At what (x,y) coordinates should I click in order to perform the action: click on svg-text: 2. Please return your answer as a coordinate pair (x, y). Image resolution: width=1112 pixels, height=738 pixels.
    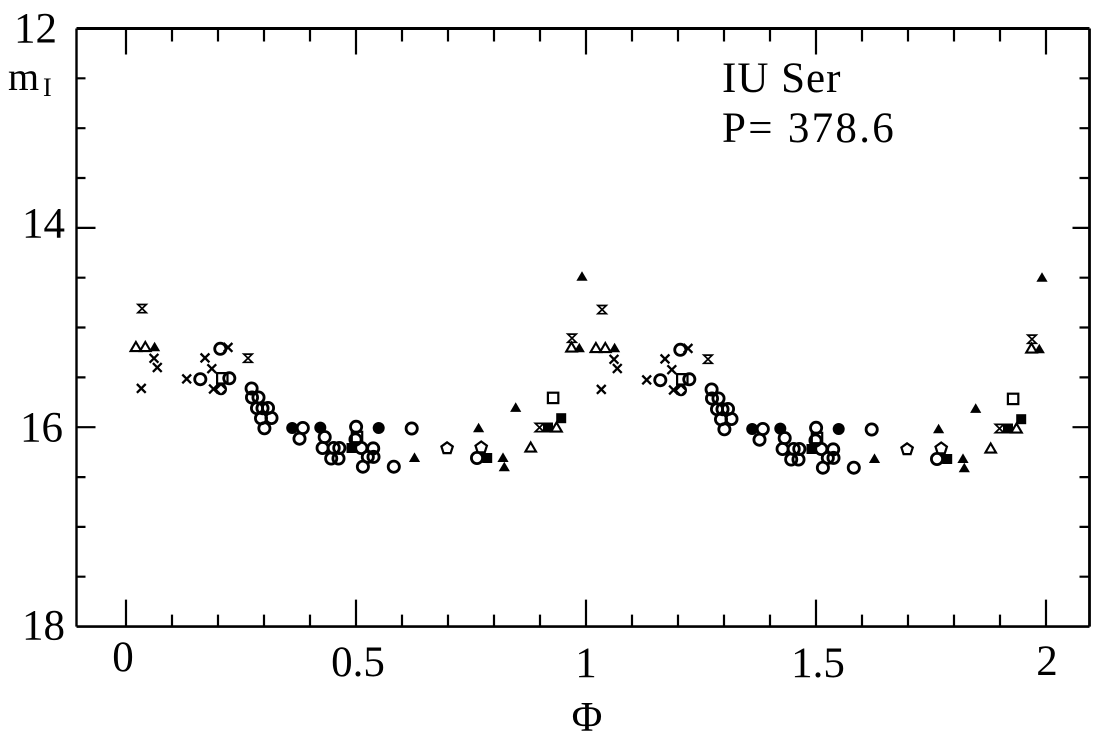
    Looking at the image, I should click on (1047, 661).